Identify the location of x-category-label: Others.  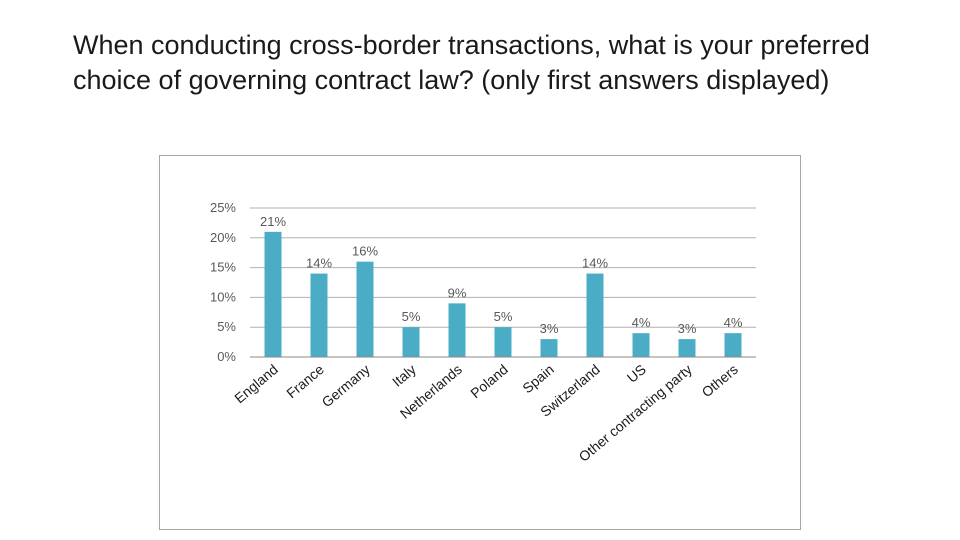
(719, 380).